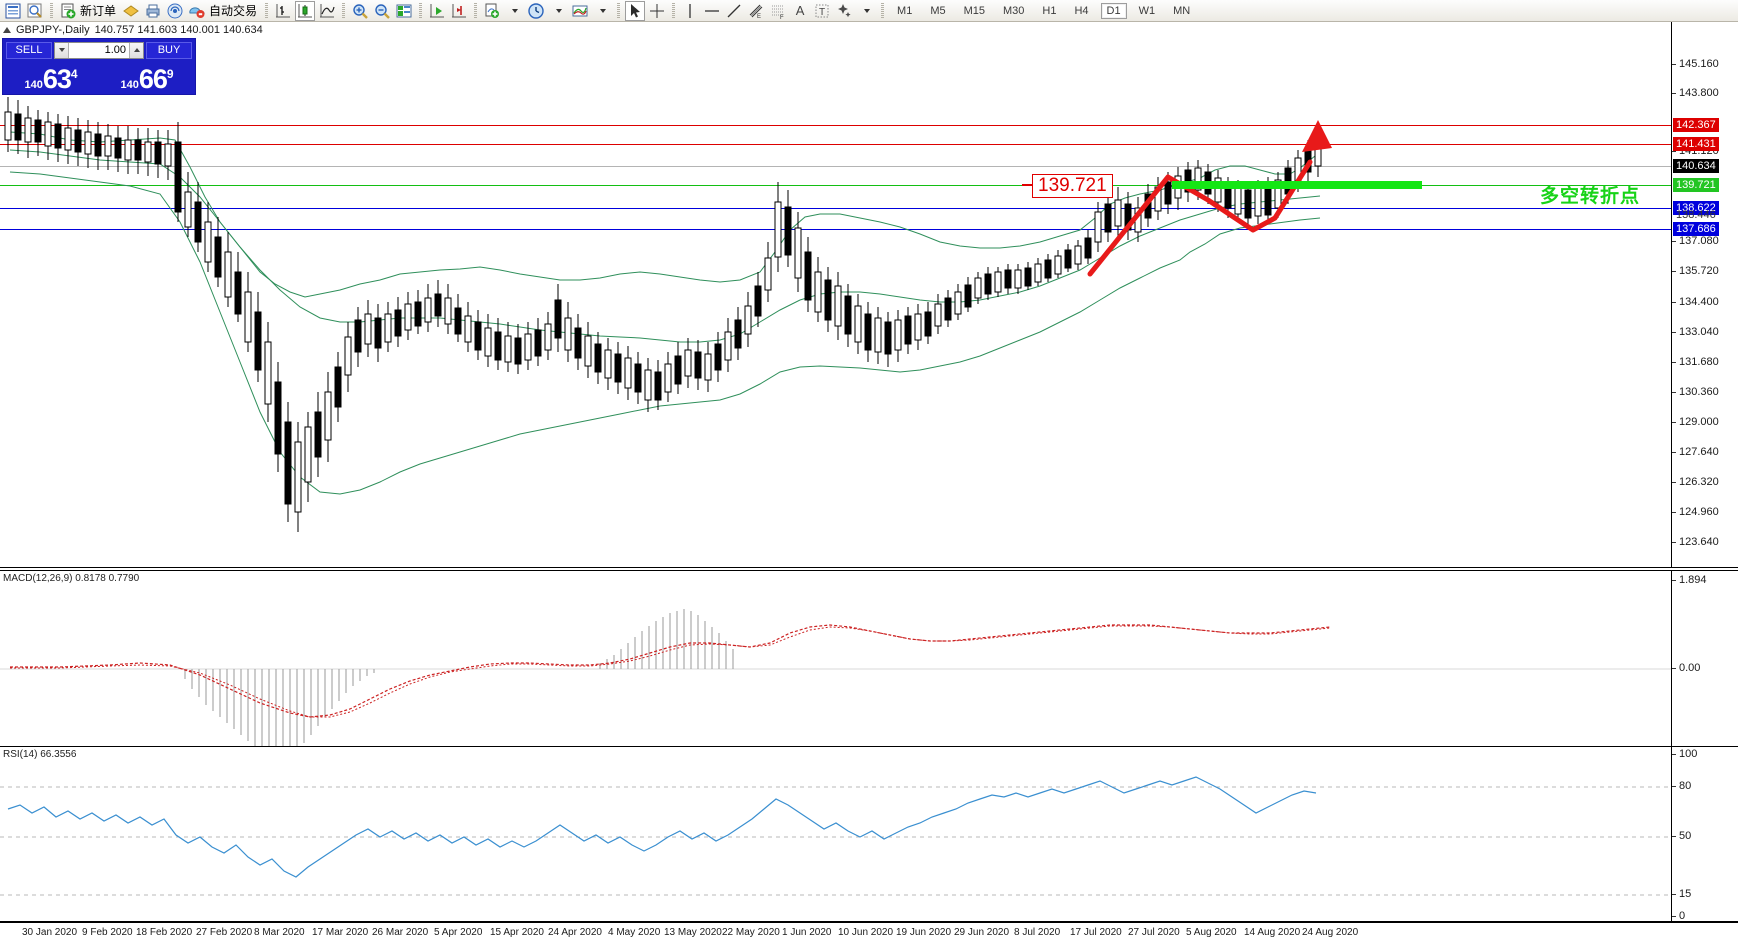  I want to click on vertical-line-icon, so click(690, 11).